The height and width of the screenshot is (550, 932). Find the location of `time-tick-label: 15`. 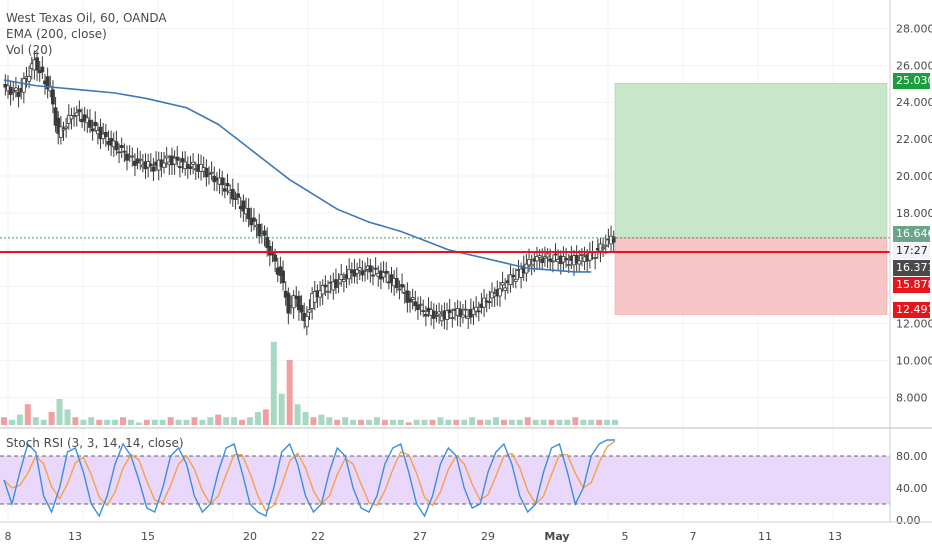

time-tick-label: 15 is located at coordinates (148, 536).